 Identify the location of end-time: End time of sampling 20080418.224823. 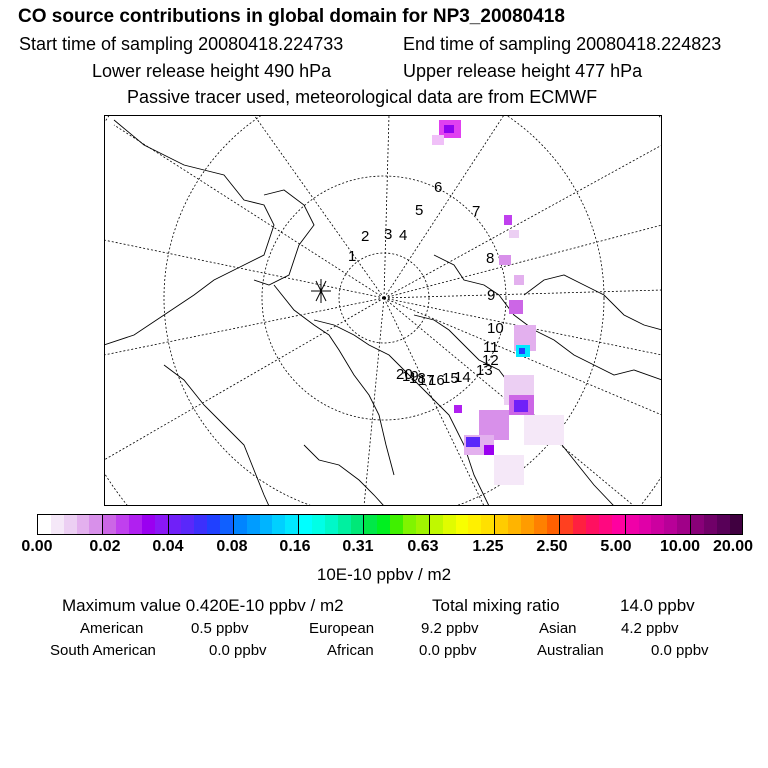
(562, 44).